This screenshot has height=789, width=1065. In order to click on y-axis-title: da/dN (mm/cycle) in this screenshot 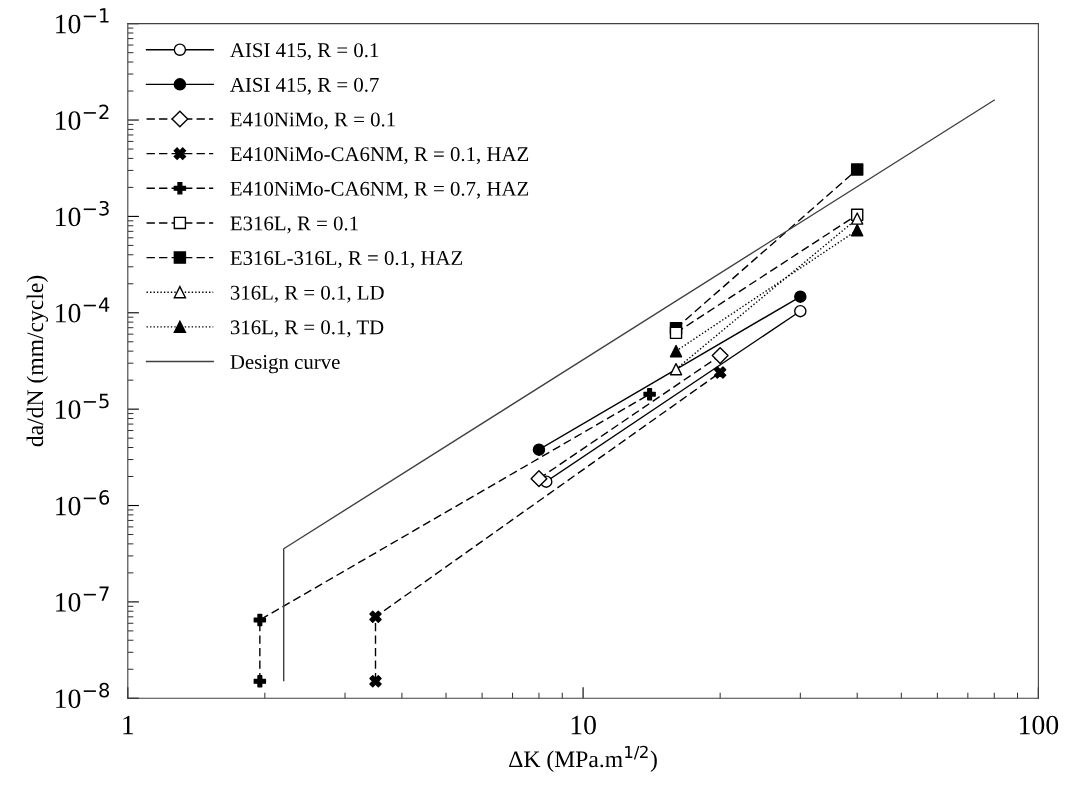, I will do `click(37, 361)`.